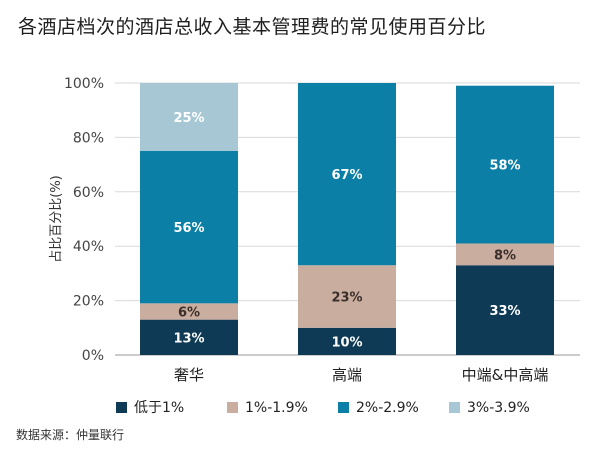 This screenshot has height=456, width=600. Describe the element at coordinates (93, 356) in the screenshot. I see `y-tick-label: 0%` at that location.